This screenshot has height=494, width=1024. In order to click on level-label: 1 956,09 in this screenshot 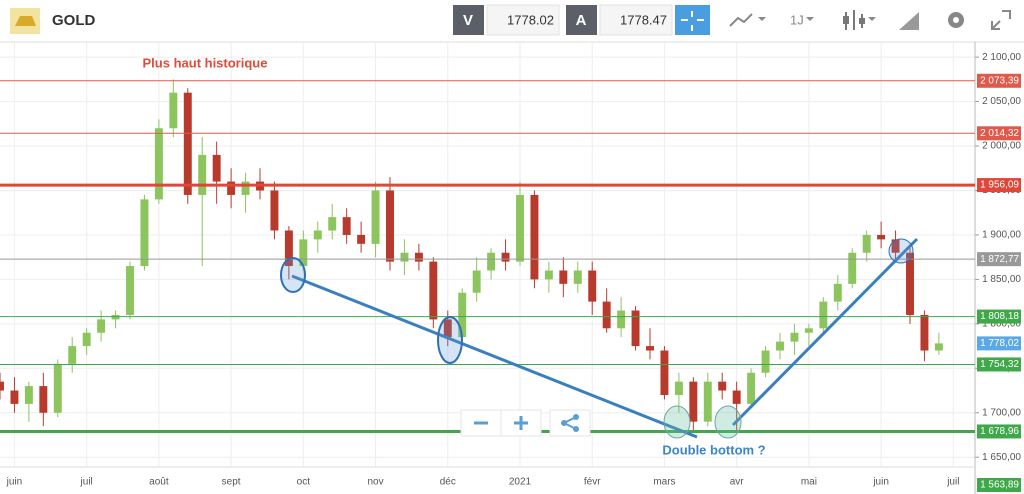, I will do `click(999, 185)`.